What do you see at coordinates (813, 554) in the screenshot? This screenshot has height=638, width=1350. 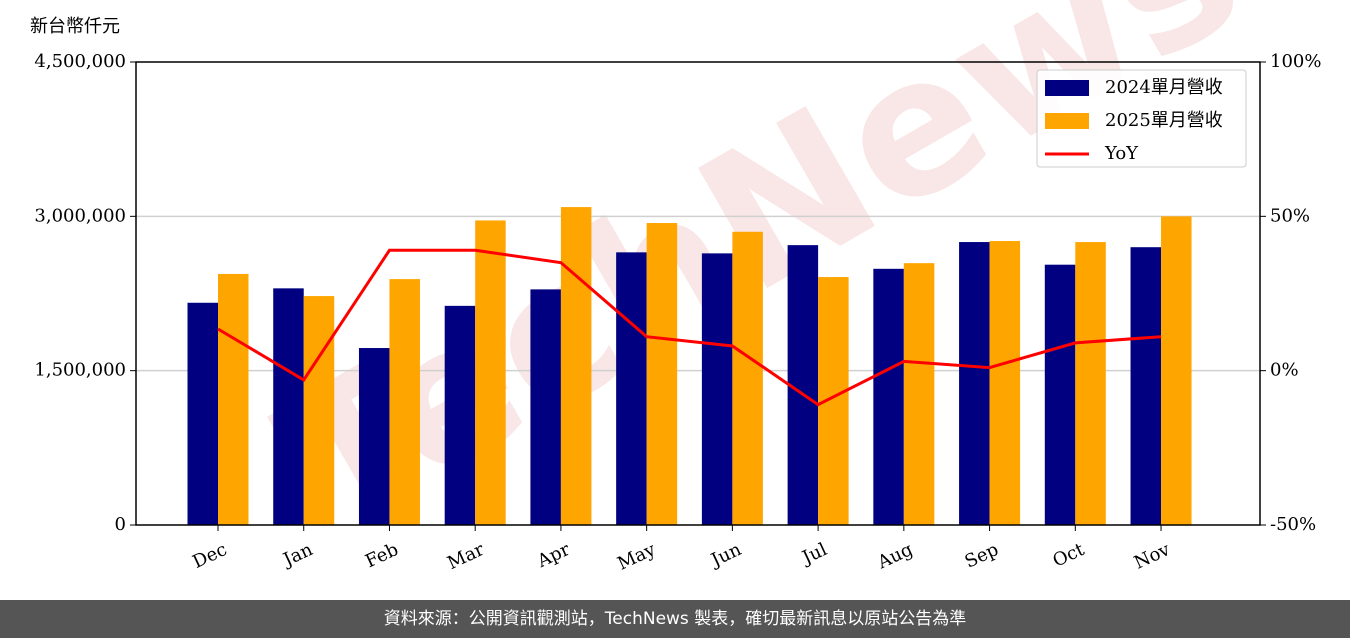 I see `x-tick-label: Jul` at bounding box center [813, 554].